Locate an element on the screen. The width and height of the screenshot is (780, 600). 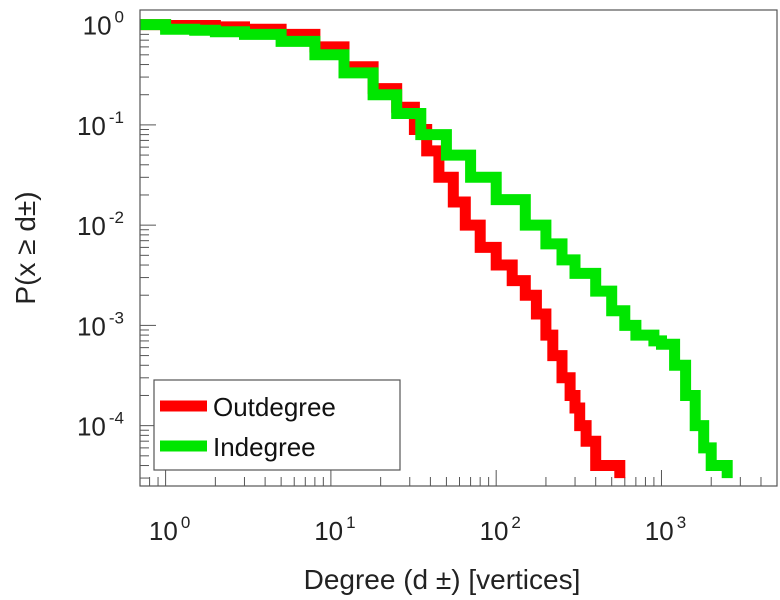
x-axis-title: Degree (d ±) [vertices] is located at coordinates (442, 579).